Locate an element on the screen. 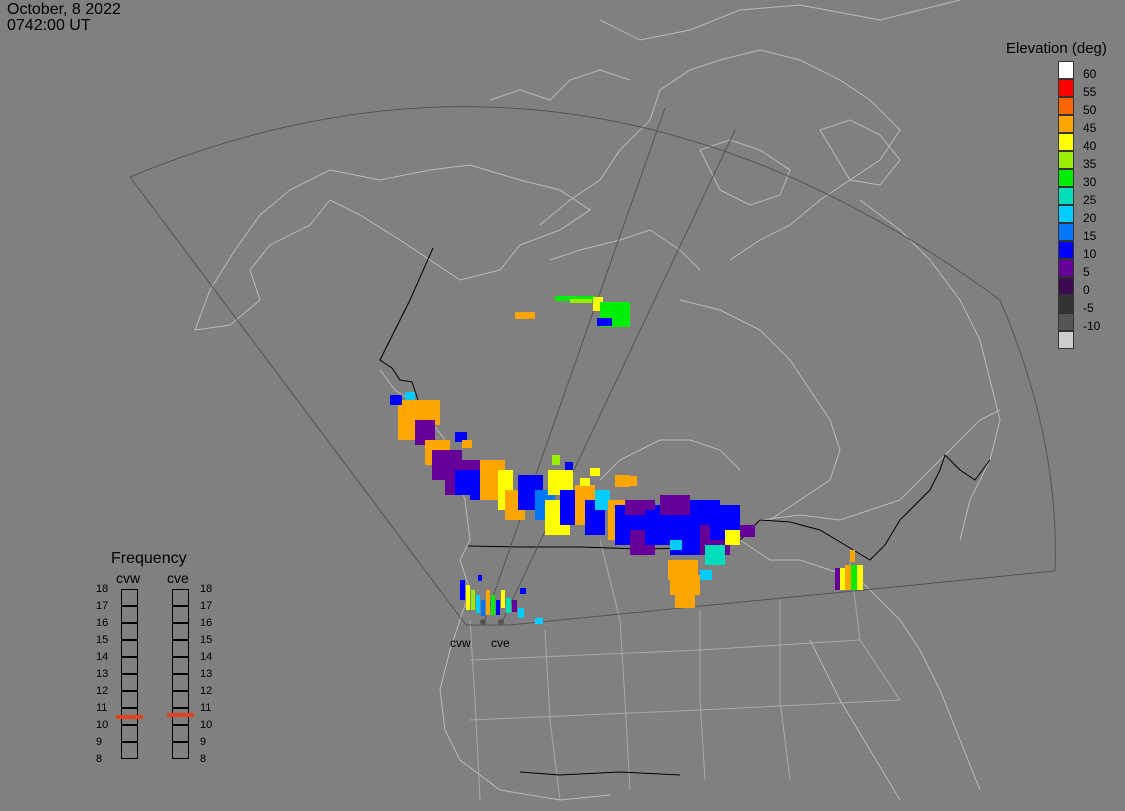 Image resolution: width=1125 pixels, height=811 pixels. colorbar-label: 60 is located at coordinates (1090, 74).